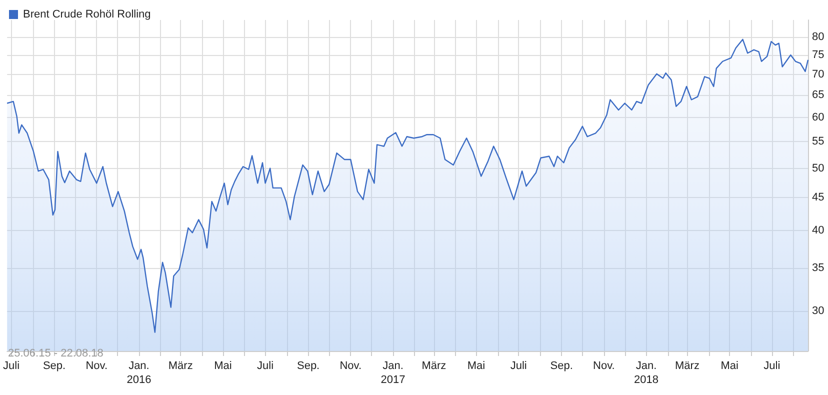  I want to click on y-tick-label: 60, so click(818, 117).